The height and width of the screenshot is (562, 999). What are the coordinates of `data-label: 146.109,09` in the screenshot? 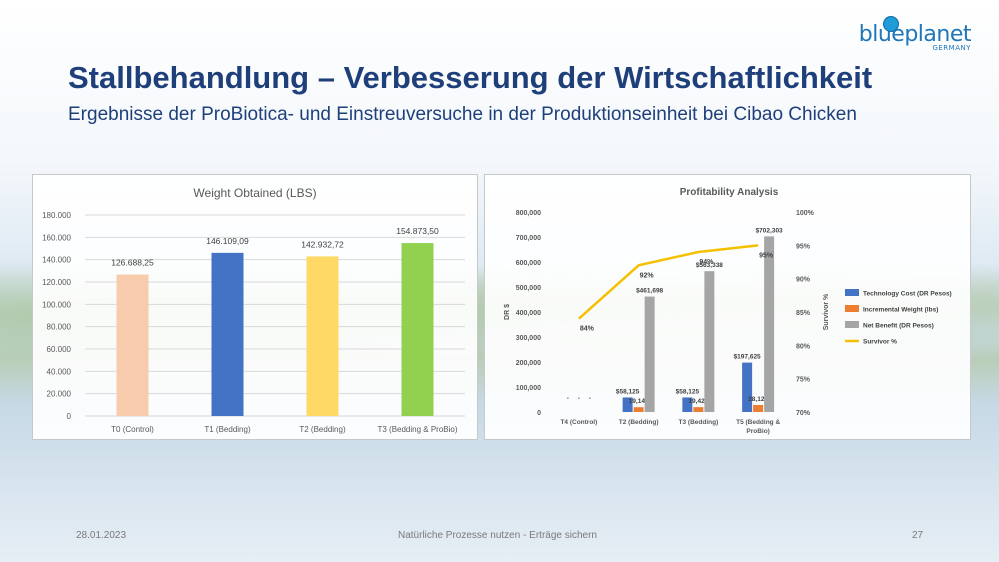 It's located at (227, 241).